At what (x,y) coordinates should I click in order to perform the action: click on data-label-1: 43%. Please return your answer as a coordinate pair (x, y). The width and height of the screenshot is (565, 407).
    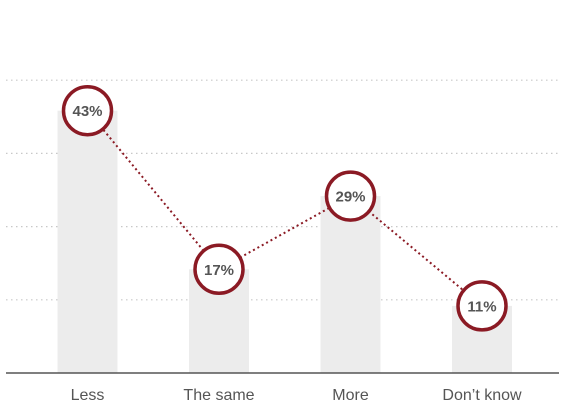
    Looking at the image, I should click on (87, 111).